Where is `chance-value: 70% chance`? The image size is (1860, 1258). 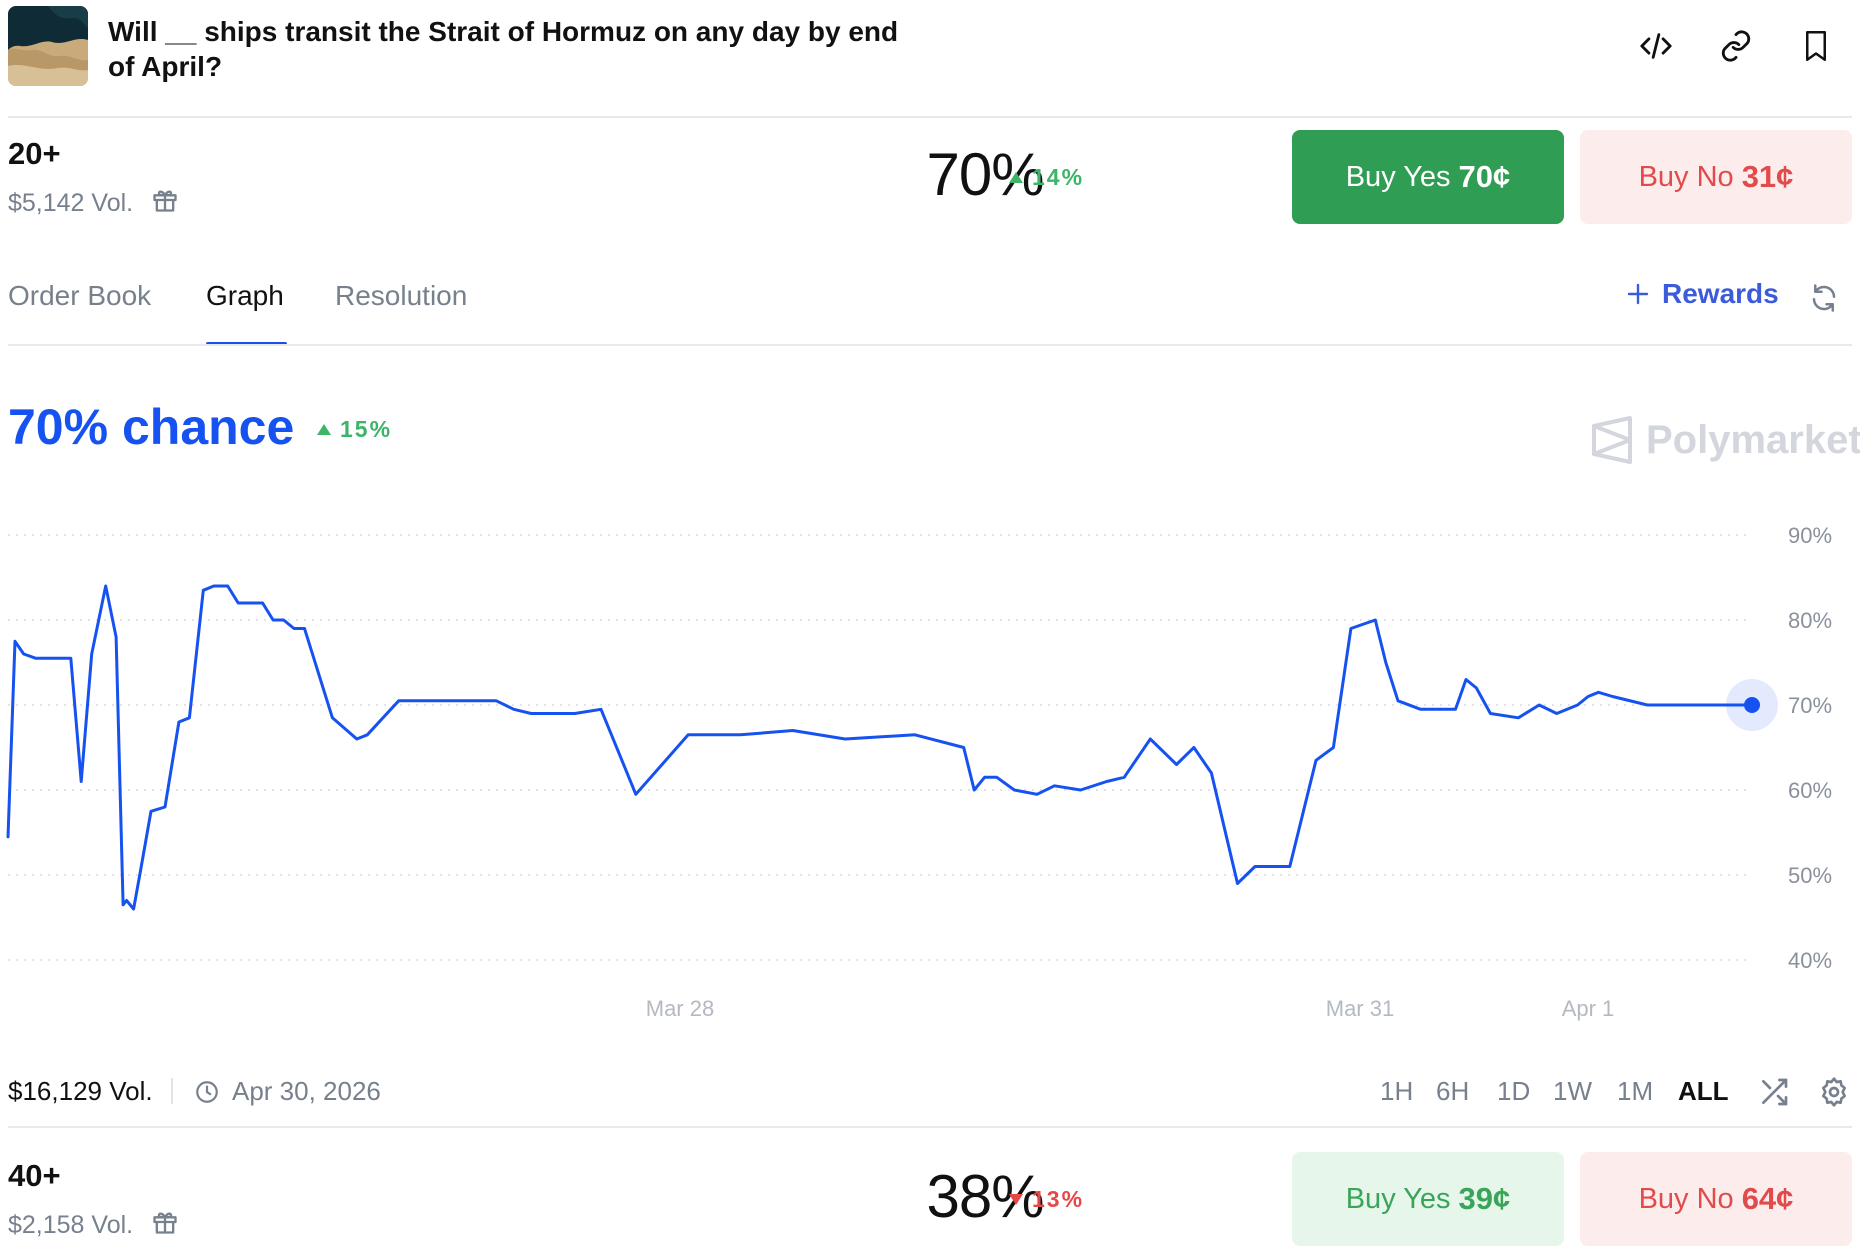
chance-value: 70% chance is located at coordinates (151, 427).